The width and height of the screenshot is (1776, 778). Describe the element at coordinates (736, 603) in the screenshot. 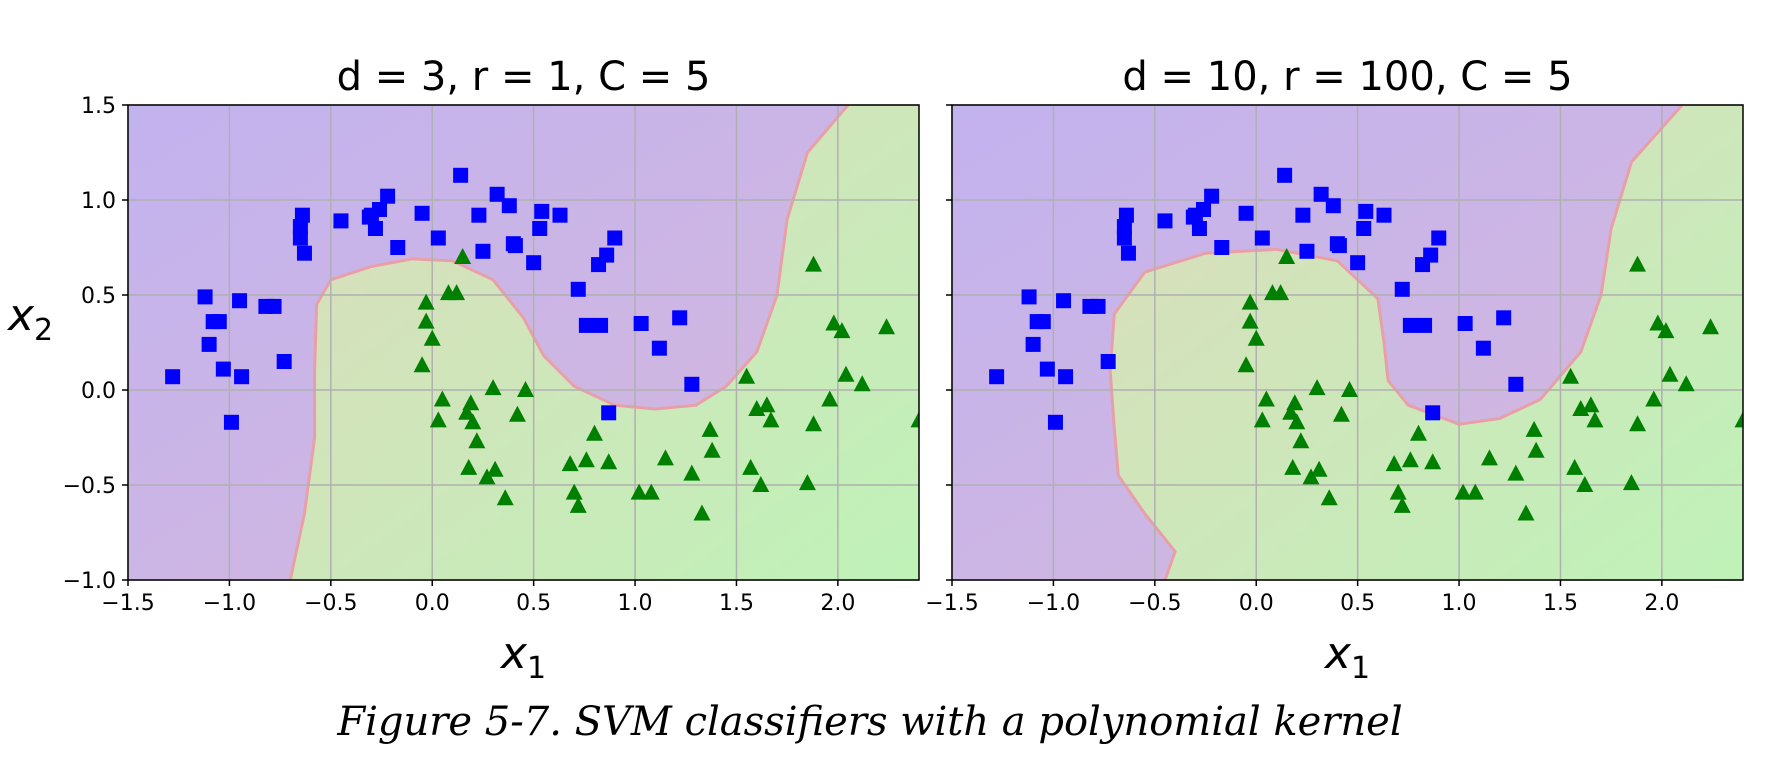

I see `x-tick-label: 1.5` at that location.